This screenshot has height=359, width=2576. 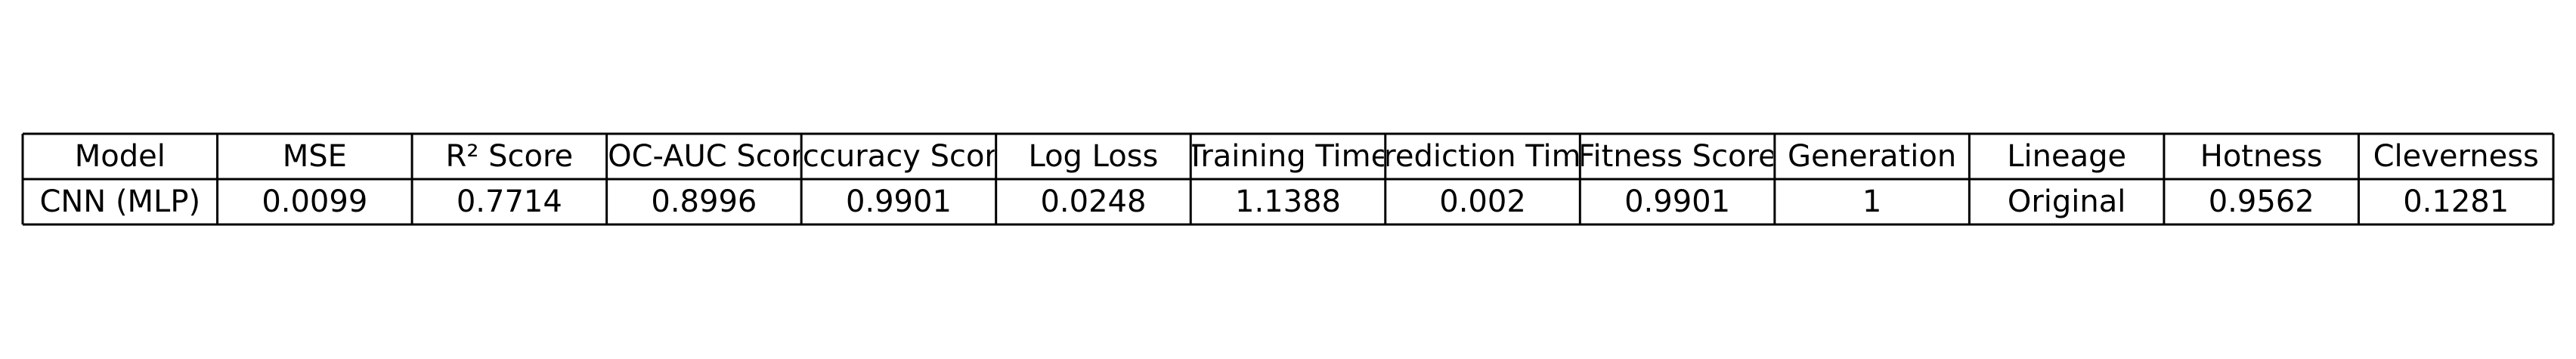 What do you see at coordinates (314, 202) in the screenshot?
I see `cell-mse: 0.0099` at bounding box center [314, 202].